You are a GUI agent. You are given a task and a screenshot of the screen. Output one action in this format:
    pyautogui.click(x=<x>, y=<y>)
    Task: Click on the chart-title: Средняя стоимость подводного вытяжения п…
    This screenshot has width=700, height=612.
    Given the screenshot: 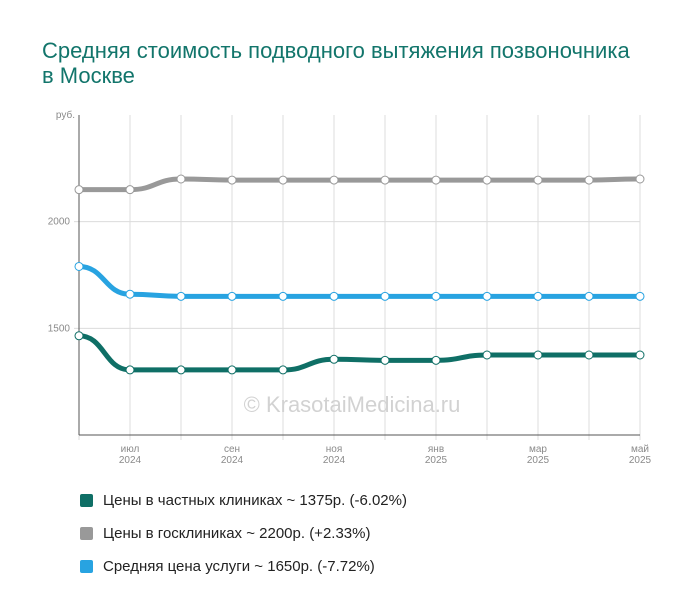 What is the action you would take?
    pyautogui.click(x=336, y=63)
    